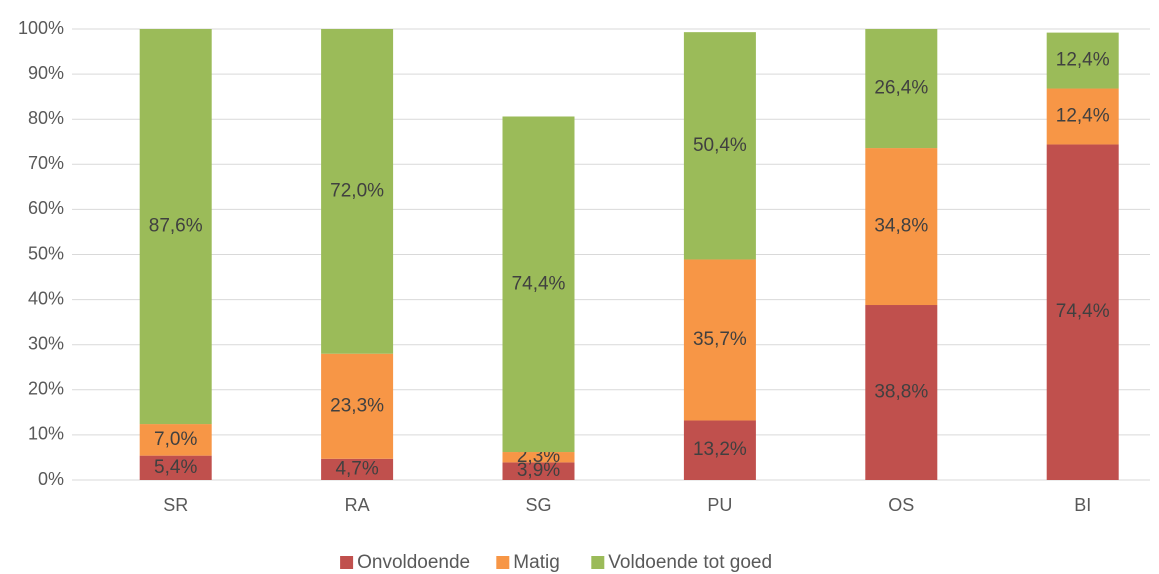  Describe the element at coordinates (413, 562) in the screenshot. I see `legend-label: Onvoldoende` at that location.